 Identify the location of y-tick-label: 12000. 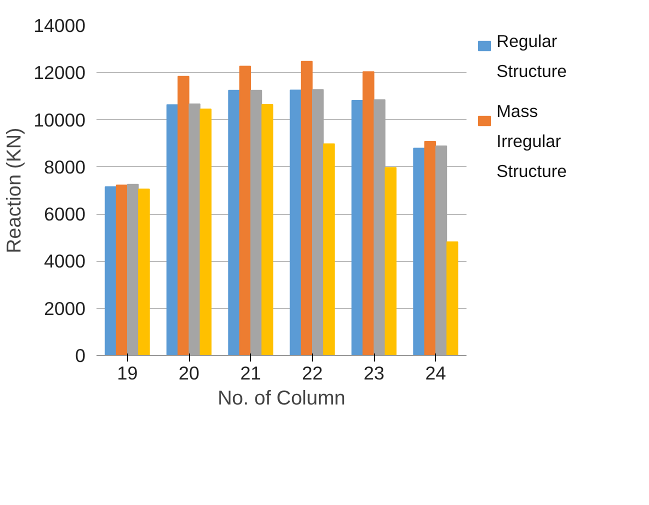
(60, 73).